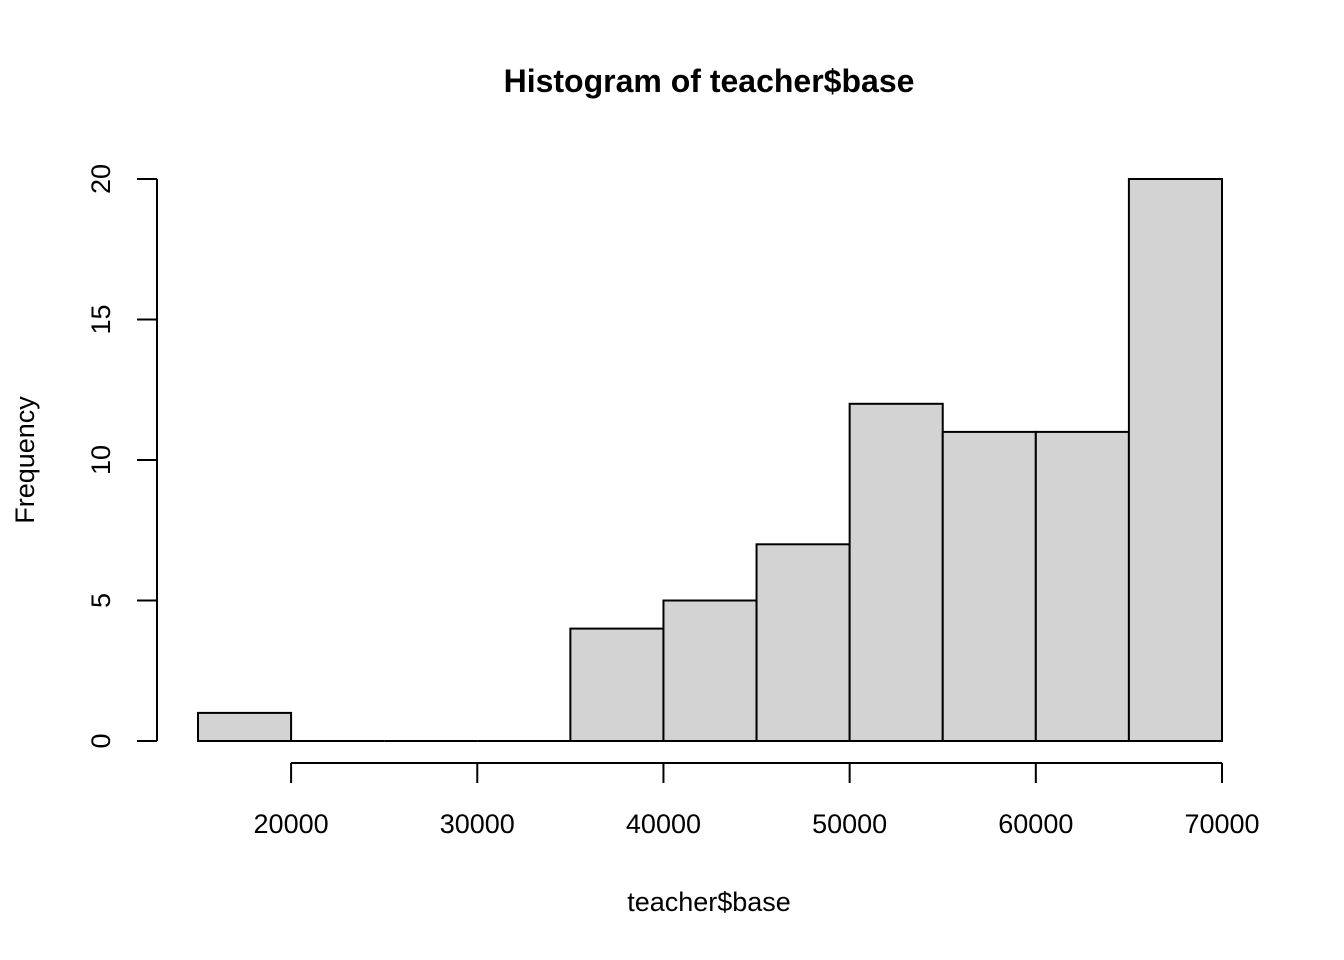 The image size is (1344, 960). What do you see at coordinates (101, 460) in the screenshot?
I see `y-tick-label: 10` at bounding box center [101, 460].